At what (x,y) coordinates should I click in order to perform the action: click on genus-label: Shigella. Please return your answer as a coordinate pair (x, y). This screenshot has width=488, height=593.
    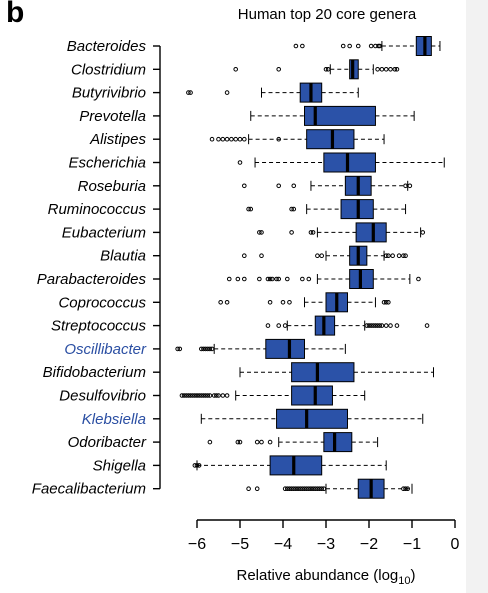
    Looking at the image, I should click on (119, 465).